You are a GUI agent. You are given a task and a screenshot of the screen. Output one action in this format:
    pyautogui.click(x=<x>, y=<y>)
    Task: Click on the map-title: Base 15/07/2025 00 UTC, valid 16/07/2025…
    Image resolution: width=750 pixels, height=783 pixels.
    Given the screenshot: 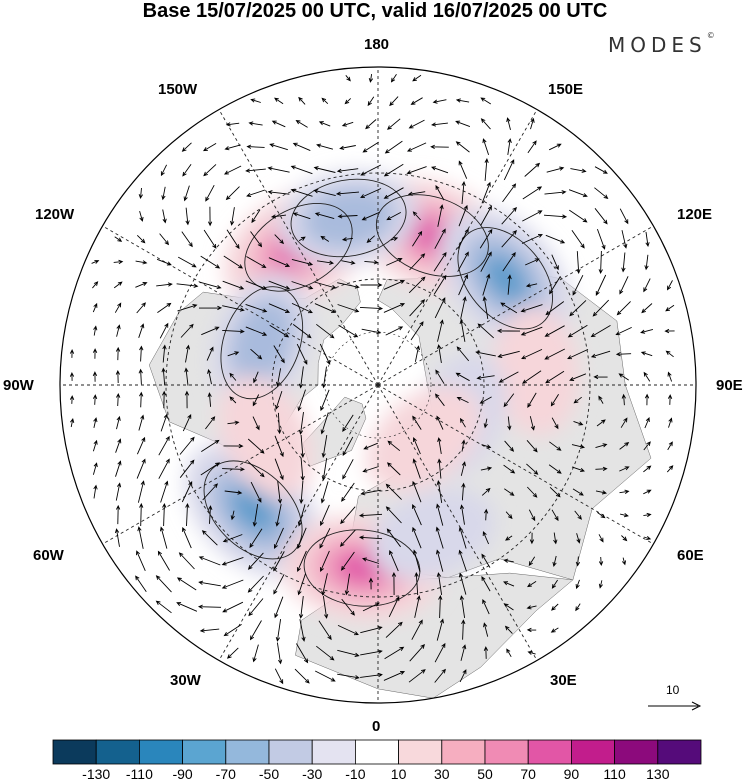 What is the action you would take?
    pyautogui.click(x=375, y=11)
    